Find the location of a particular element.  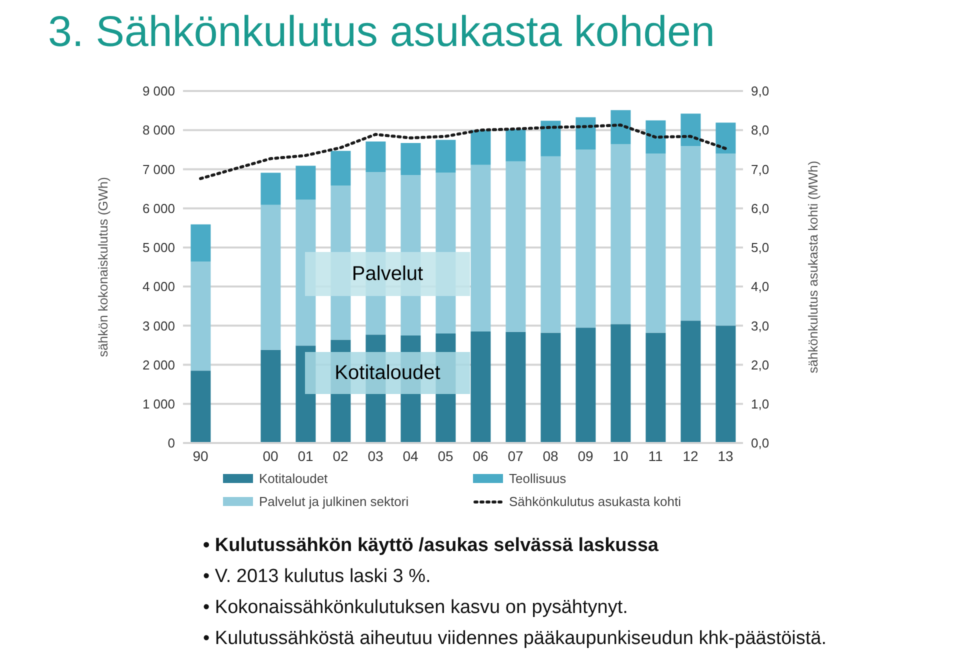

x-tick-label: 03 is located at coordinates (376, 456).